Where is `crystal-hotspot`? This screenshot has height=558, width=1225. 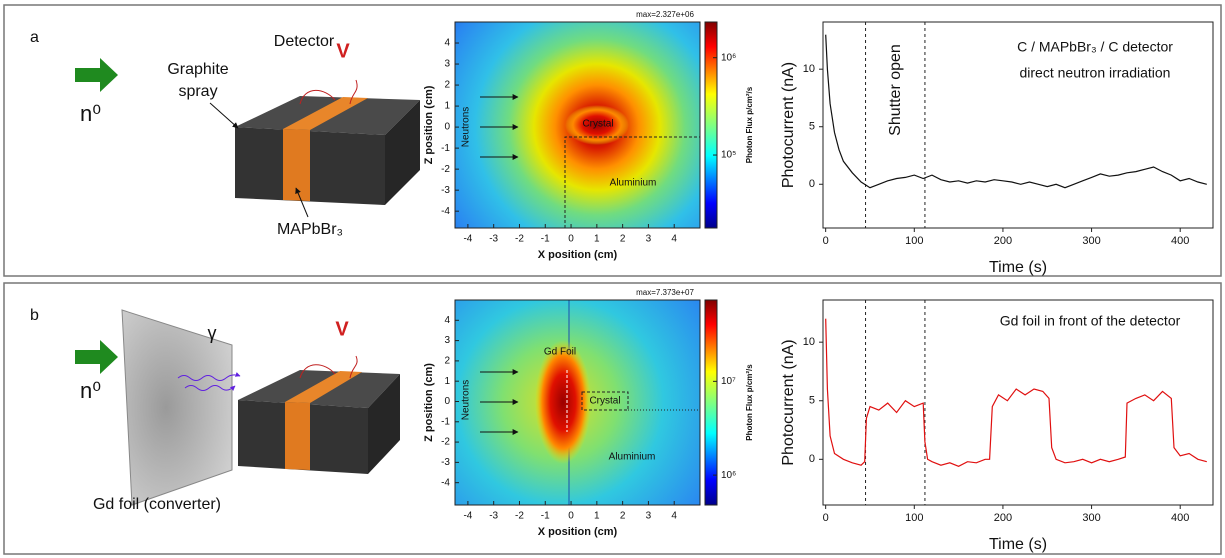 crystal-hotspot is located at coordinates (597, 125).